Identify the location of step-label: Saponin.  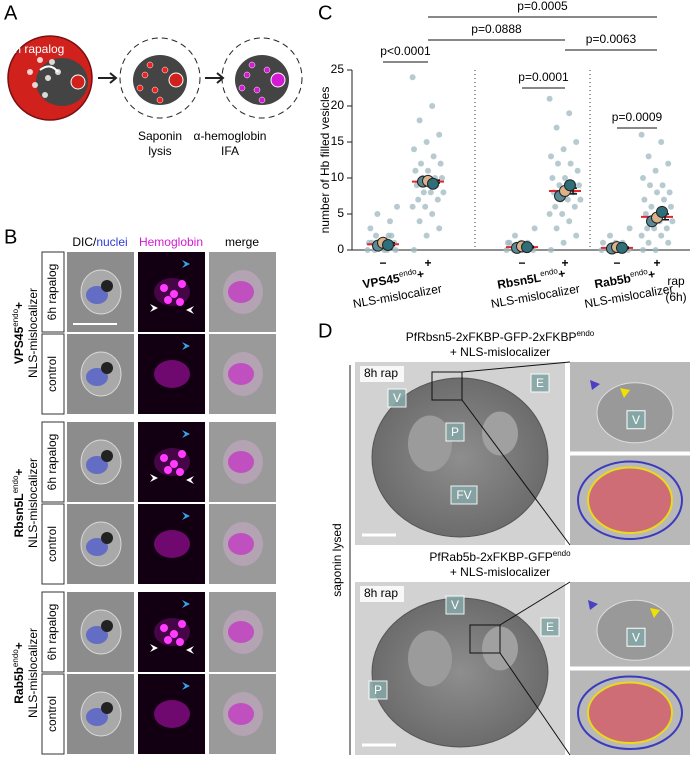
(160, 136).